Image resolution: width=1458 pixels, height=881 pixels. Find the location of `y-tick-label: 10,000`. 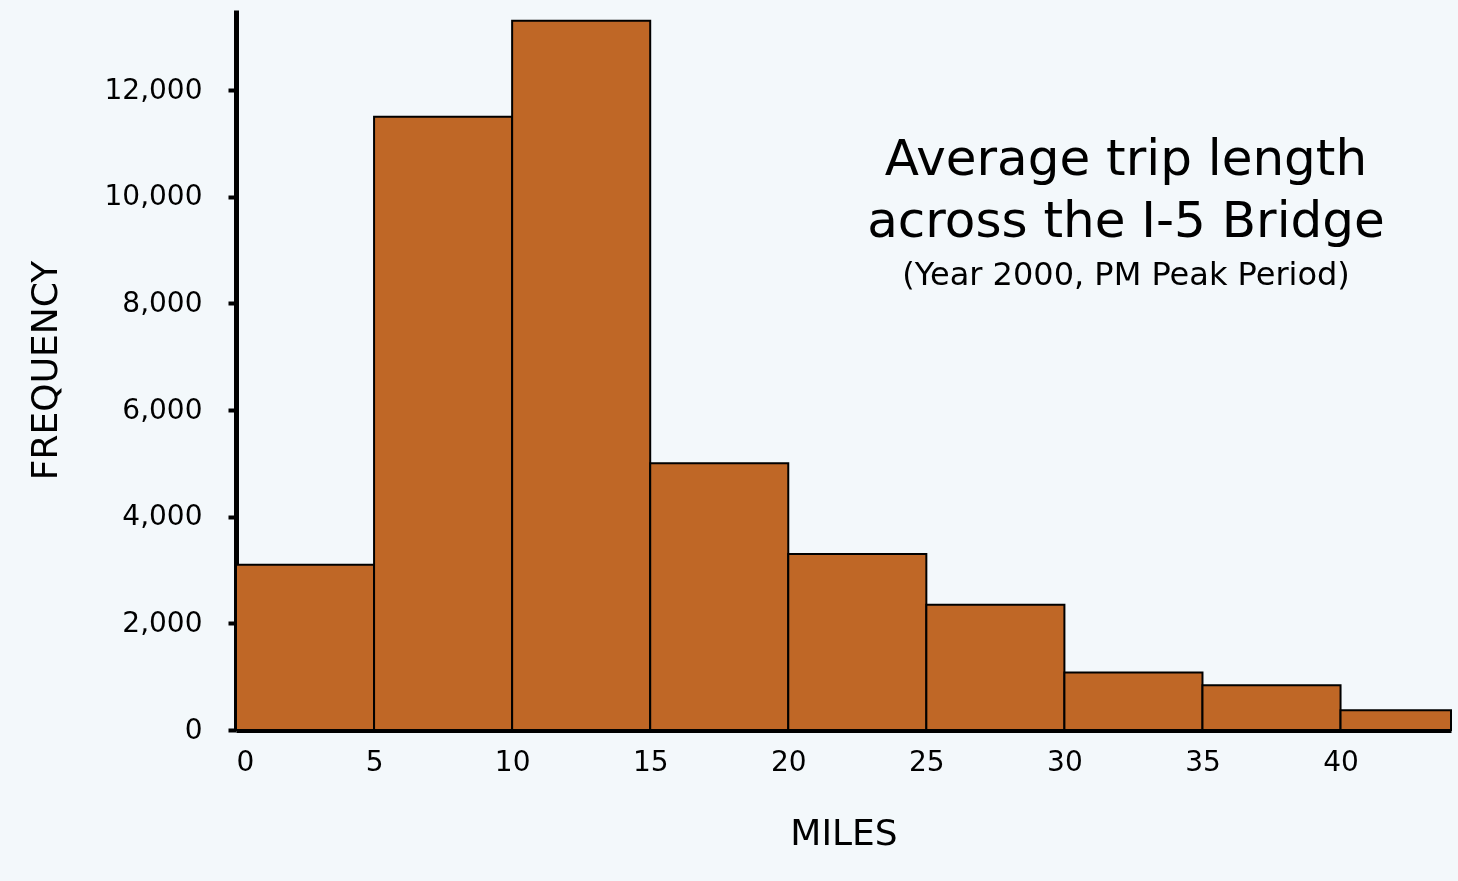

y-tick-label: 10,000 is located at coordinates (153, 196).